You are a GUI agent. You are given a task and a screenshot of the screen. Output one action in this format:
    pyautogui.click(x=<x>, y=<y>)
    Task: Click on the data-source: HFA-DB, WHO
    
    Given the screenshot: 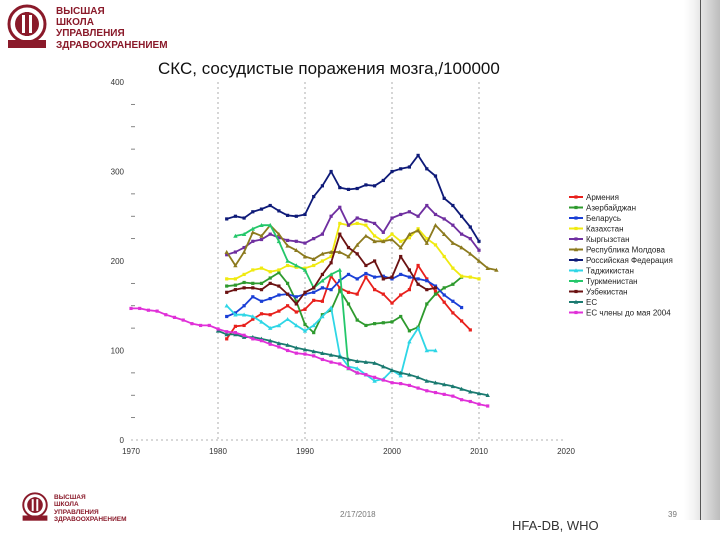 What is the action you would take?
    pyautogui.click(x=555, y=525)
    